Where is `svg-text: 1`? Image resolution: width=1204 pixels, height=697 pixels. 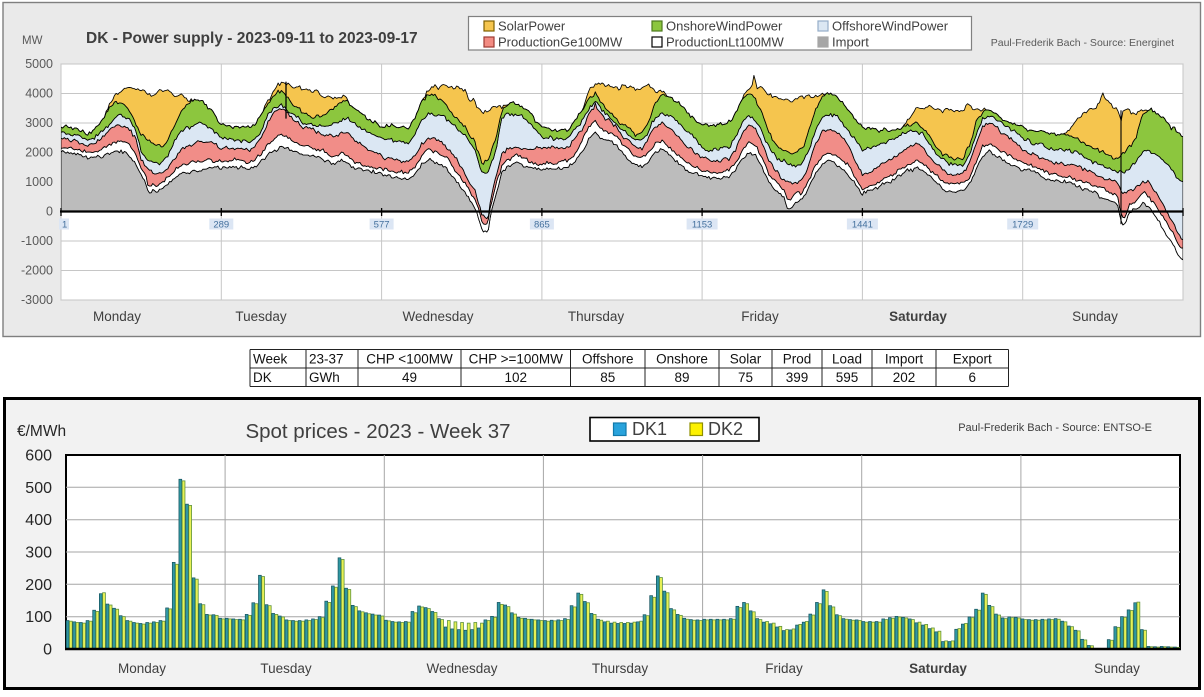 svg-text: 1 is located at coordinates (64, 225).